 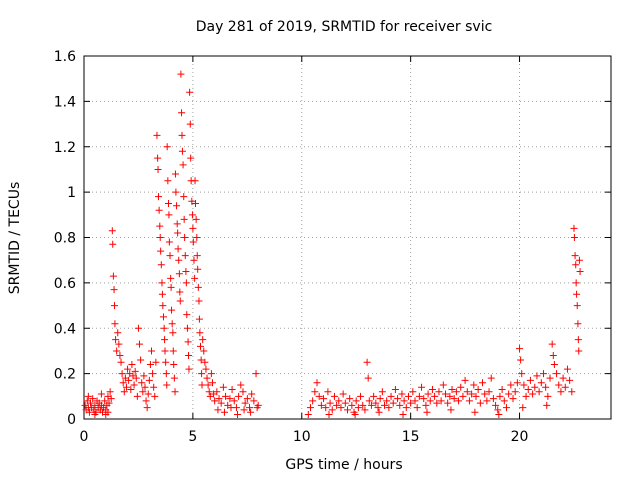 What do you see at coordinates (65, 375) in the screenshot?
I see `y-tick-label: 0.2` at bounding box center [65, 375].